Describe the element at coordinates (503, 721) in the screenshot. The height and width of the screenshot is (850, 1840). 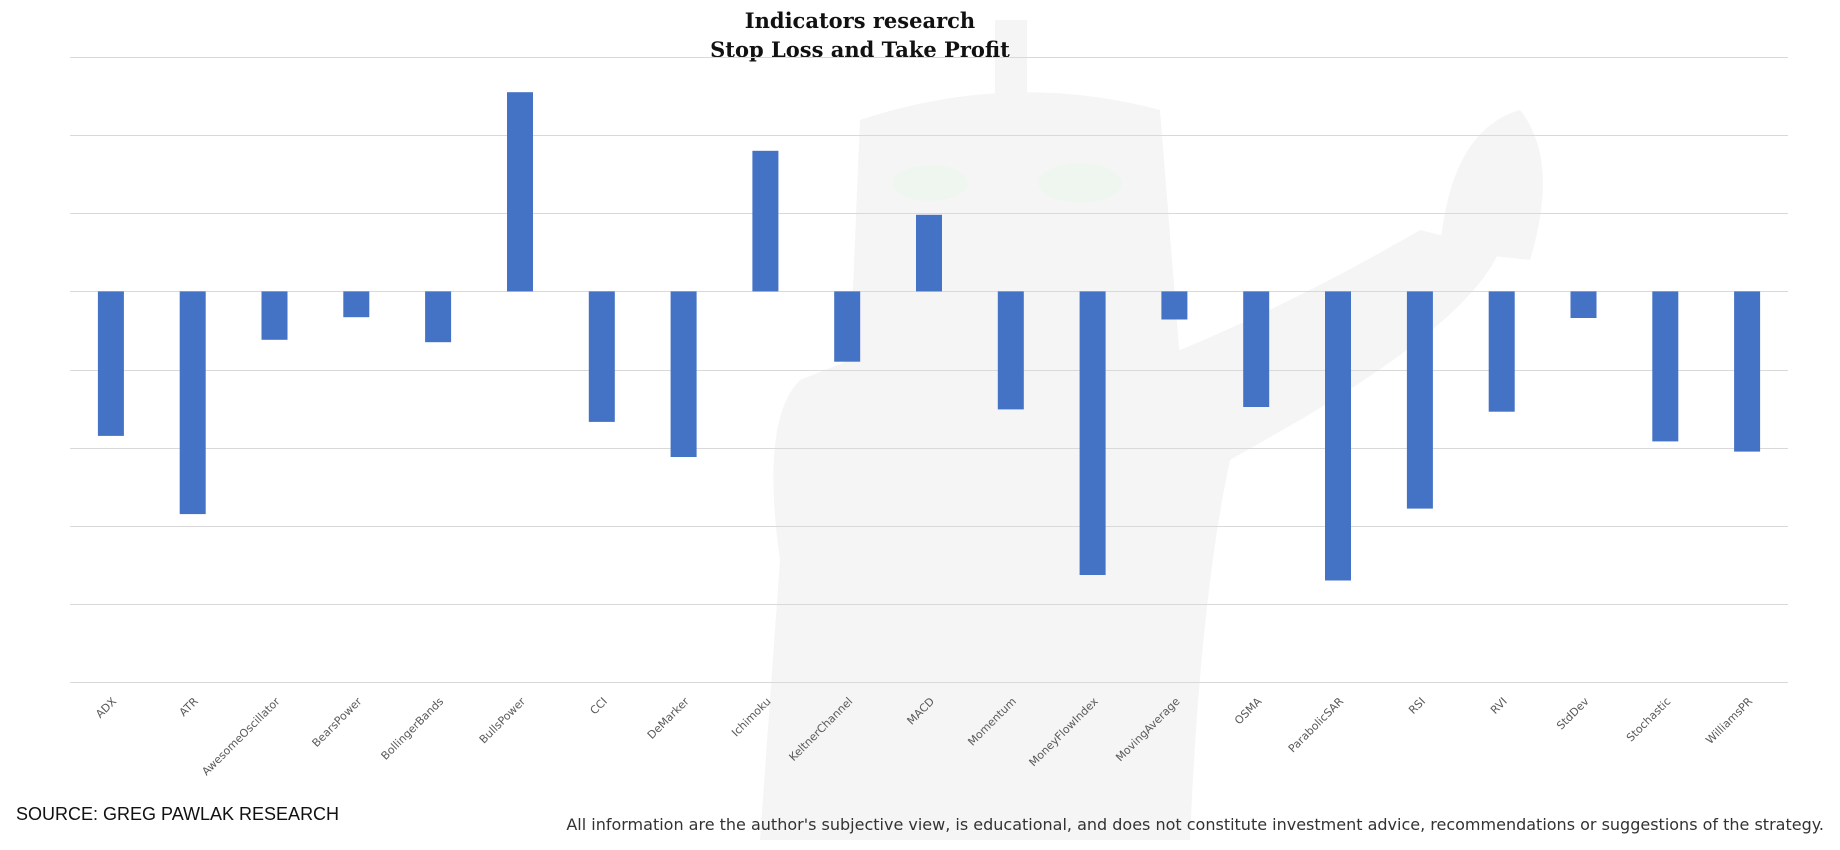
I see `x-tick-label: BullsPower` at that location.